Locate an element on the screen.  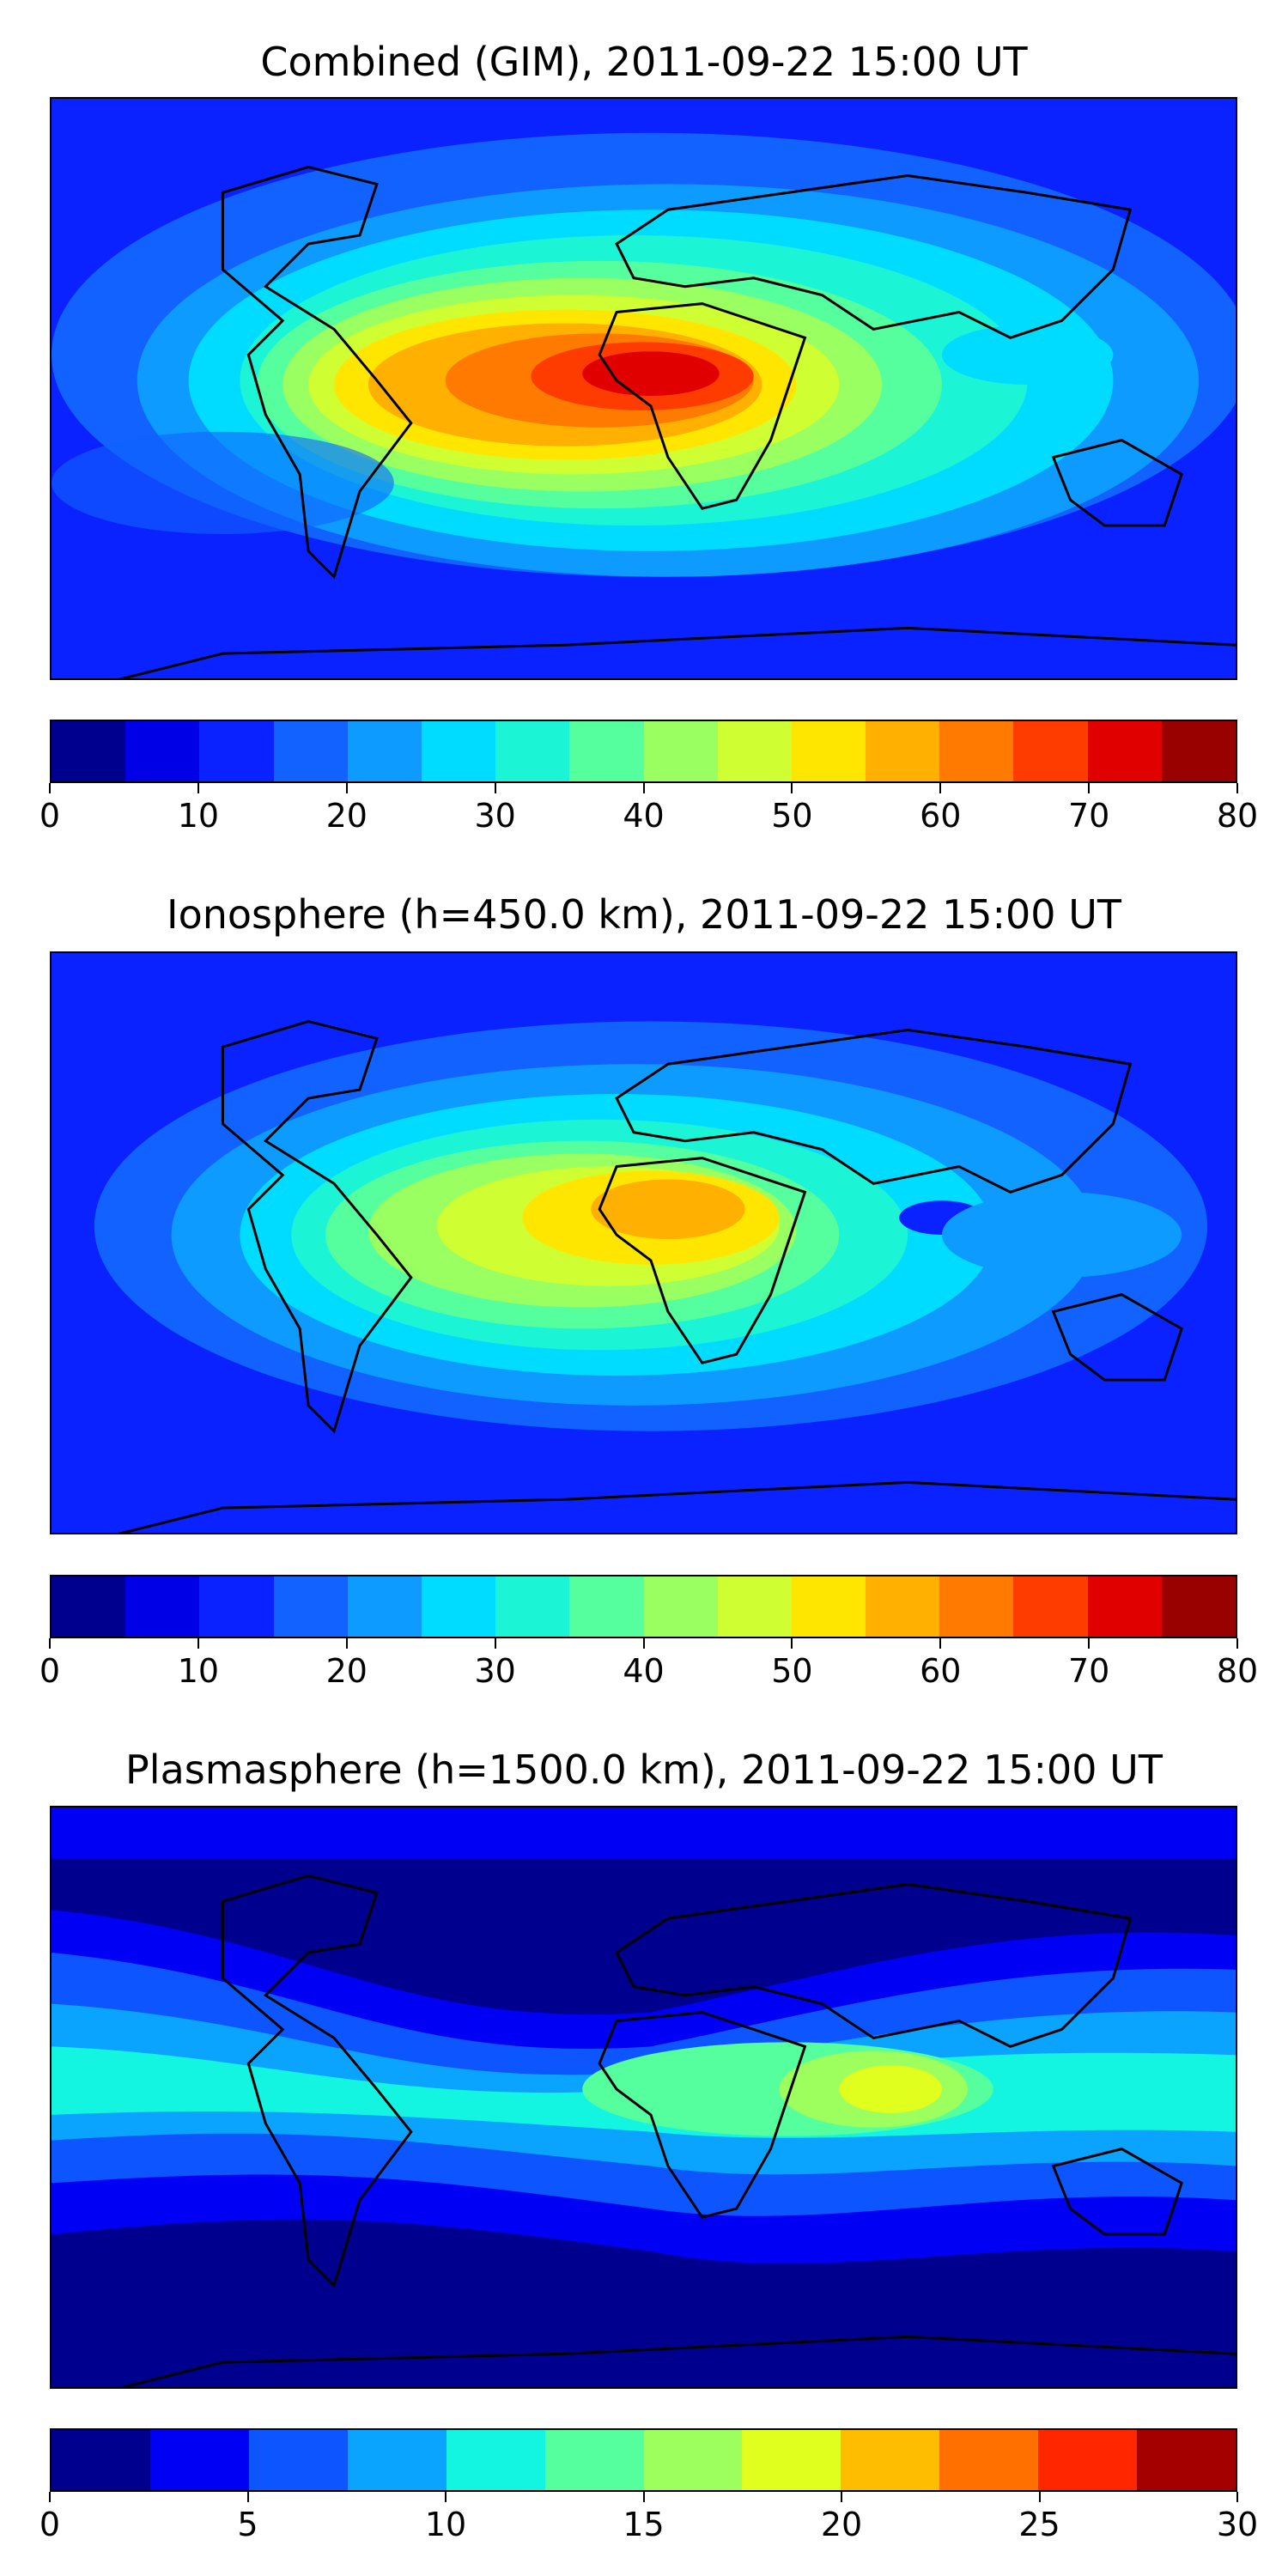
panel-title: Combined (GIM), 2011-09-22 15:00 UT is located at coordinates (644, 62).